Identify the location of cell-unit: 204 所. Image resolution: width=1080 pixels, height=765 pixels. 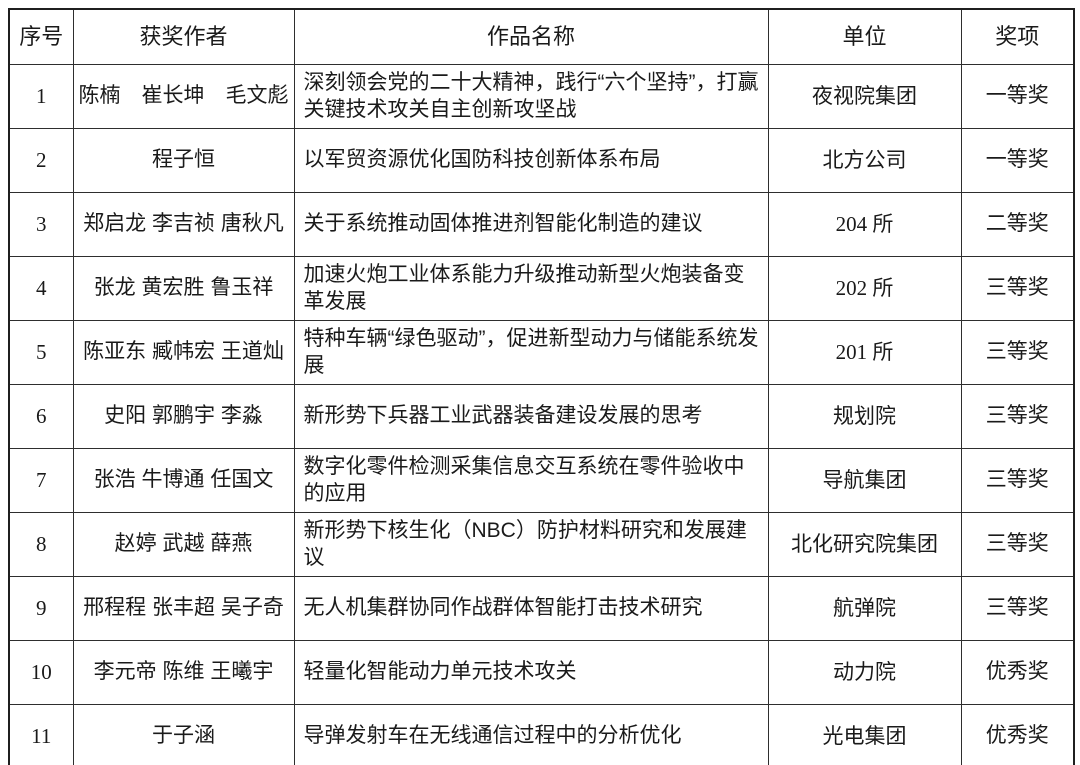
(864, 224).